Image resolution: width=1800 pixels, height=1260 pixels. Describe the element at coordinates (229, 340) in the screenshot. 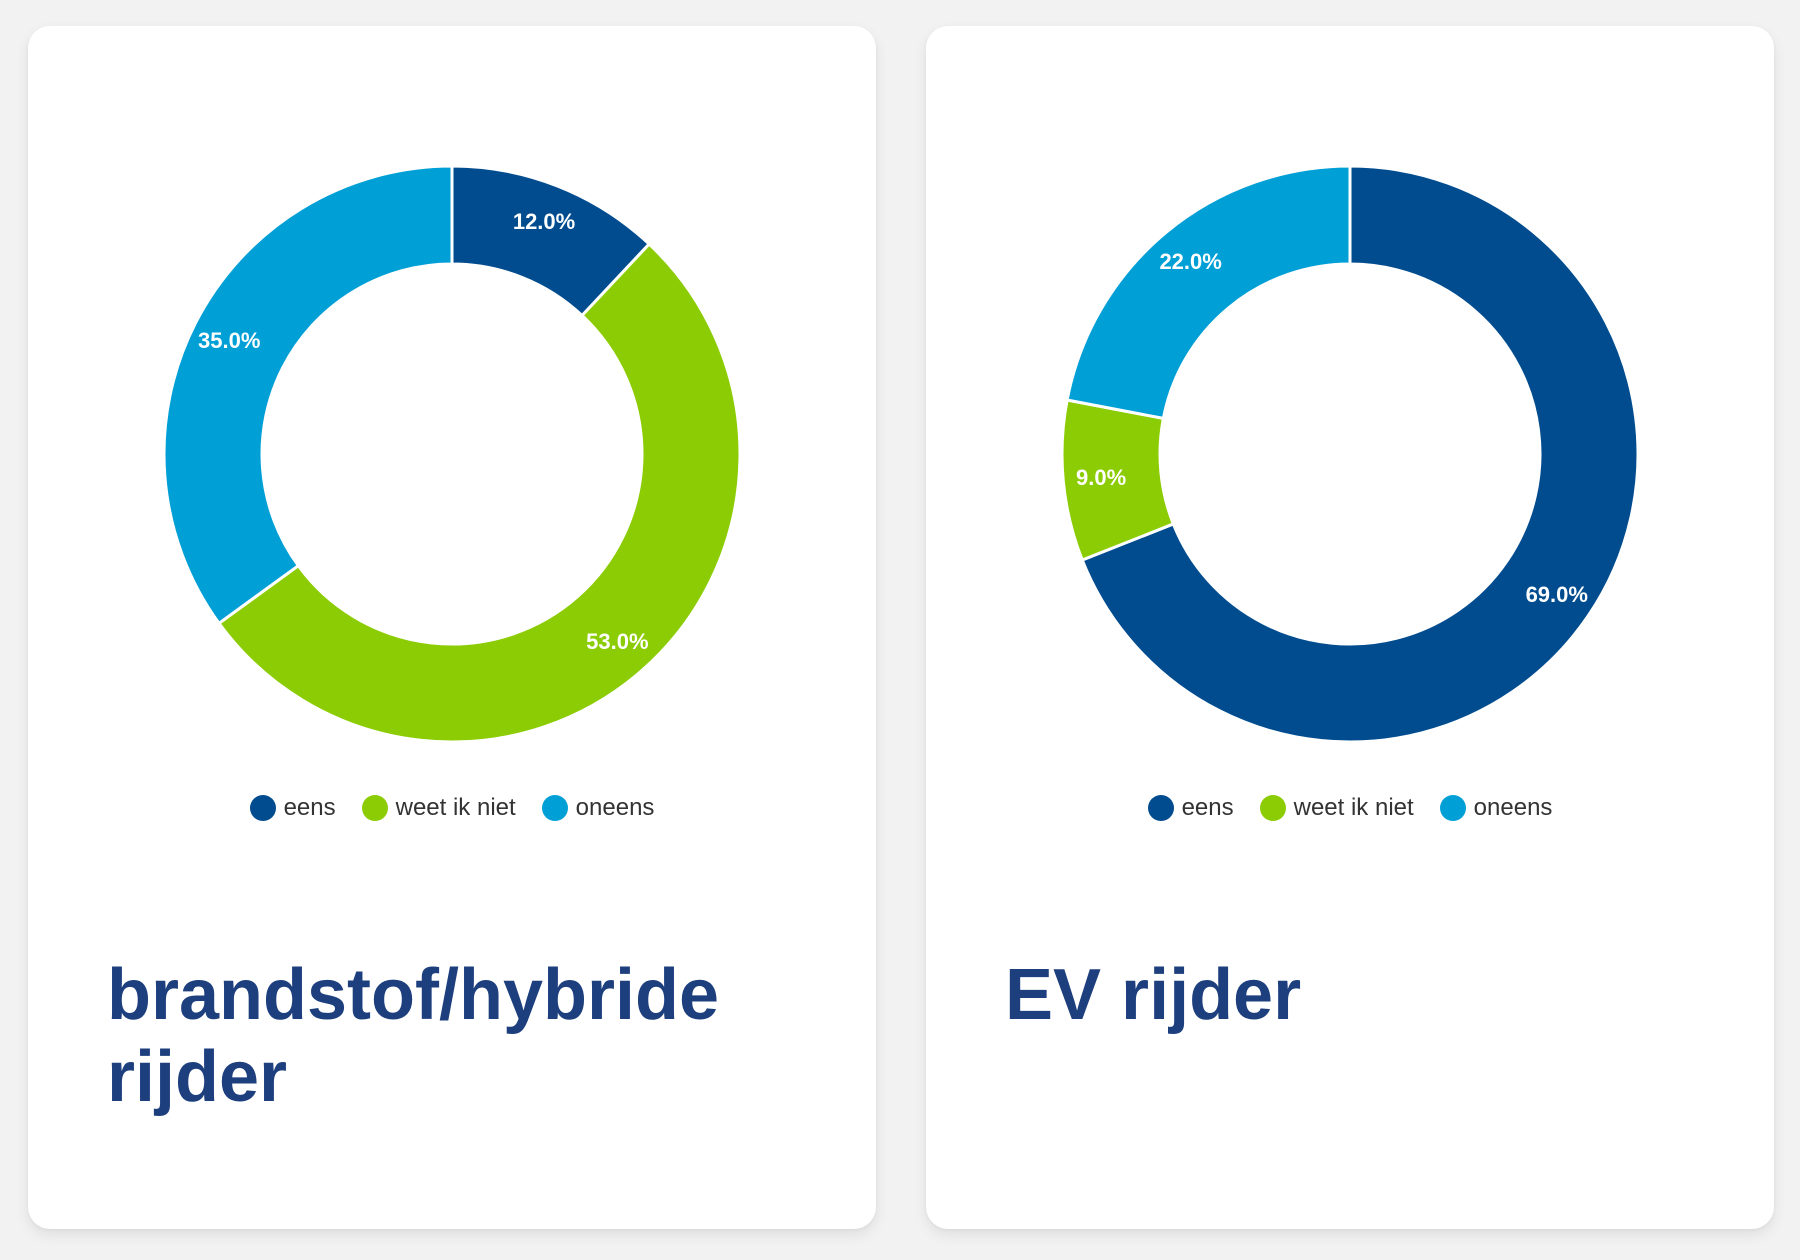

I see `data-label-oneens: 35.0%` at that location.